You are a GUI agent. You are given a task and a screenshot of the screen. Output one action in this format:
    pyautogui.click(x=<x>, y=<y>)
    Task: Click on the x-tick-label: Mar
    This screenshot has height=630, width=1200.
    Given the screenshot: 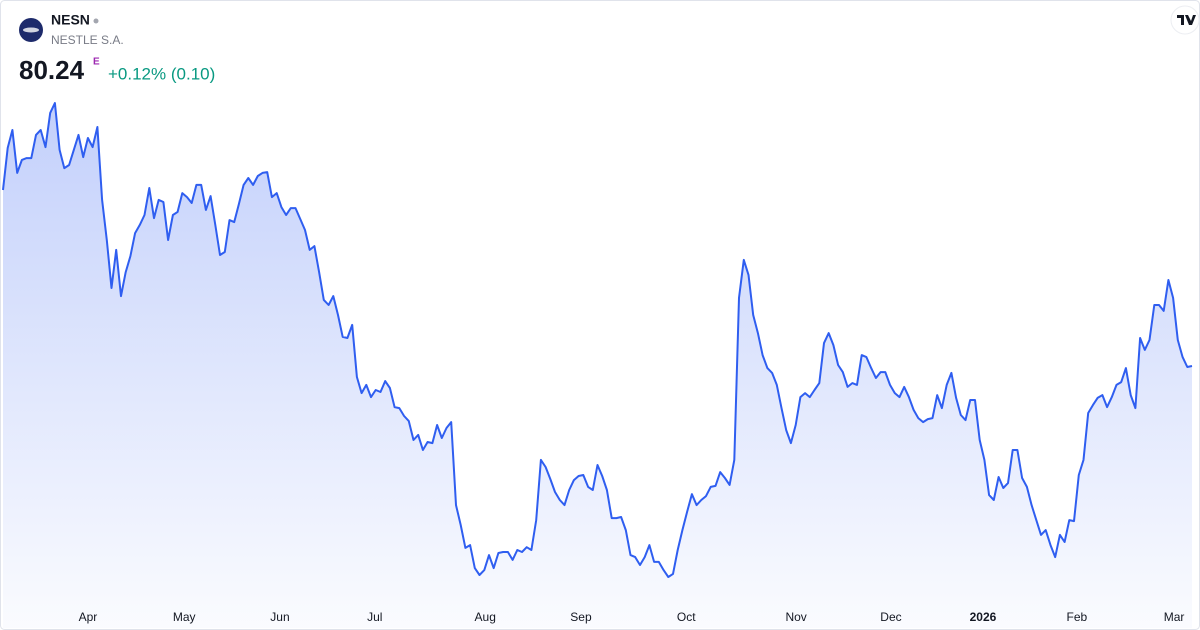 What is the action you would take?
    pyautogui.click(x=1174, y=617)
    